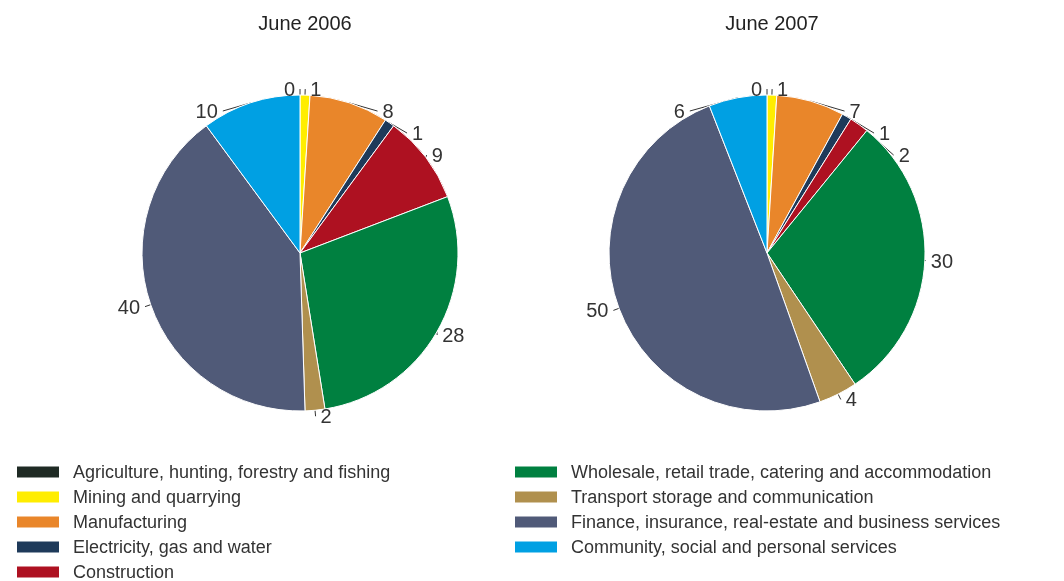  What do you see at coordinates (679, 111) in the screenshot?
I see `data-label: 6` at bounding box center [679, 111].